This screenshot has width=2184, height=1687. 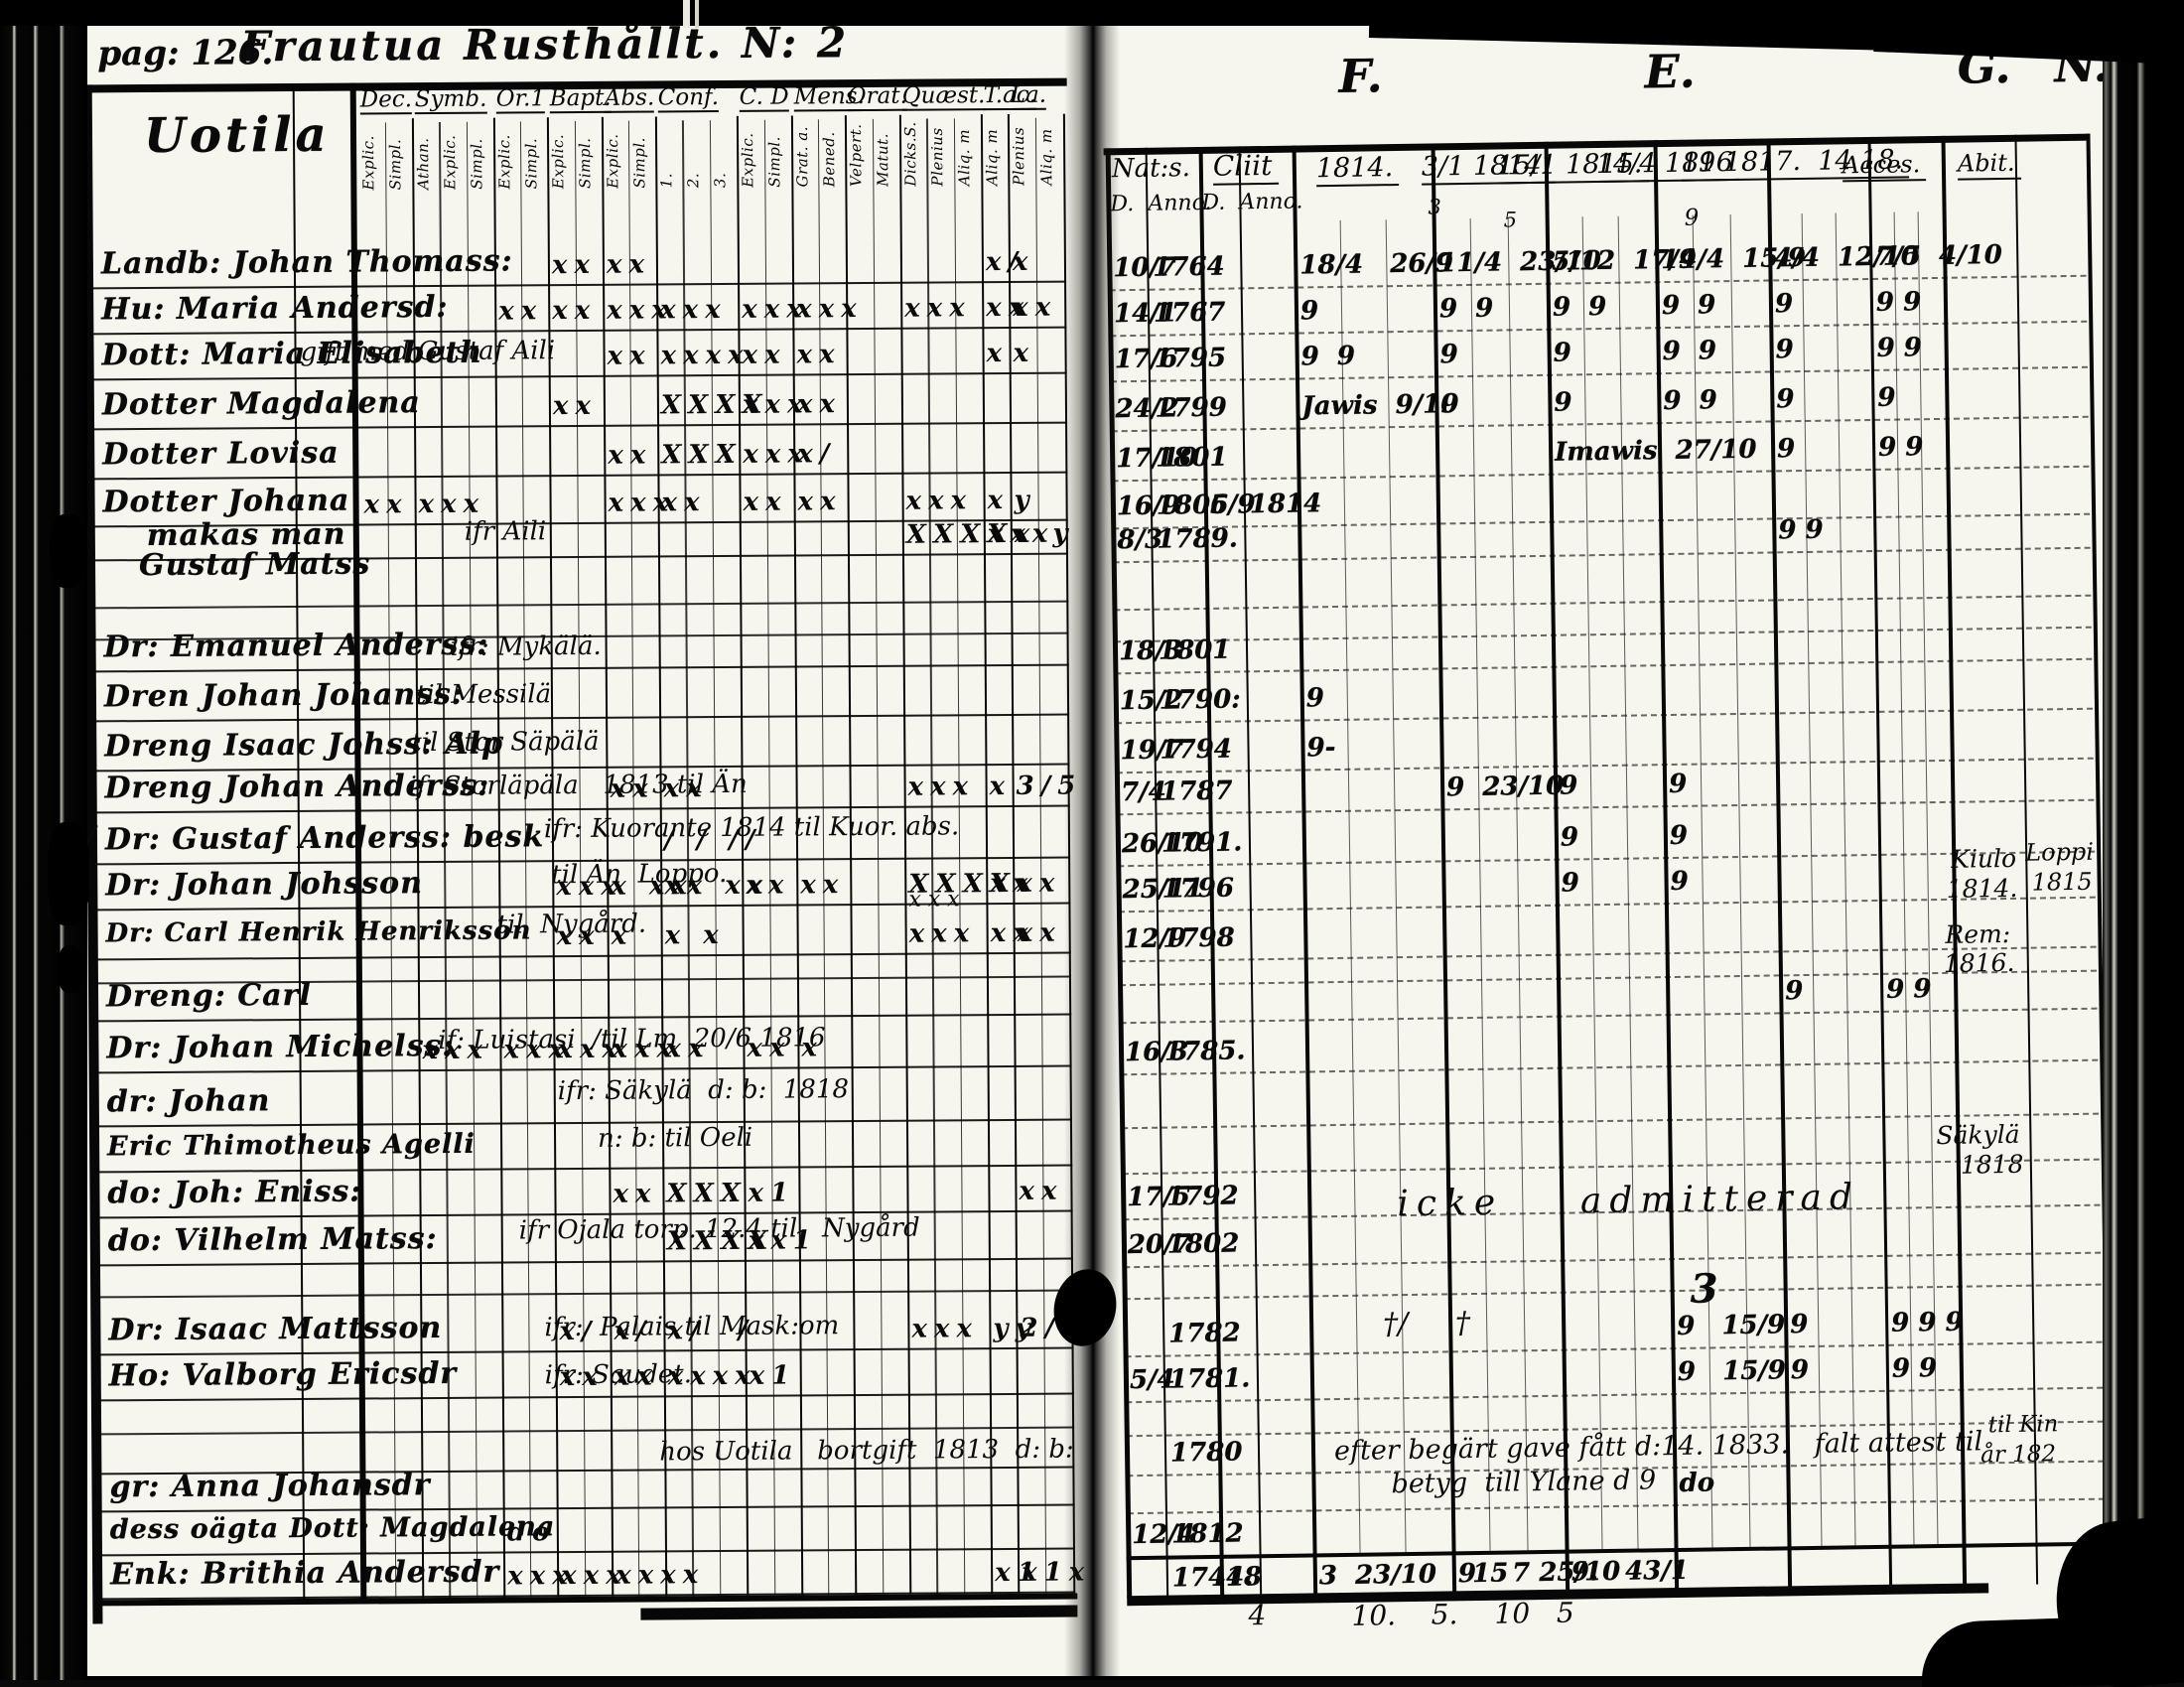 I want to click on record-cell-y14b: 9, so click(x=1448, y=355).